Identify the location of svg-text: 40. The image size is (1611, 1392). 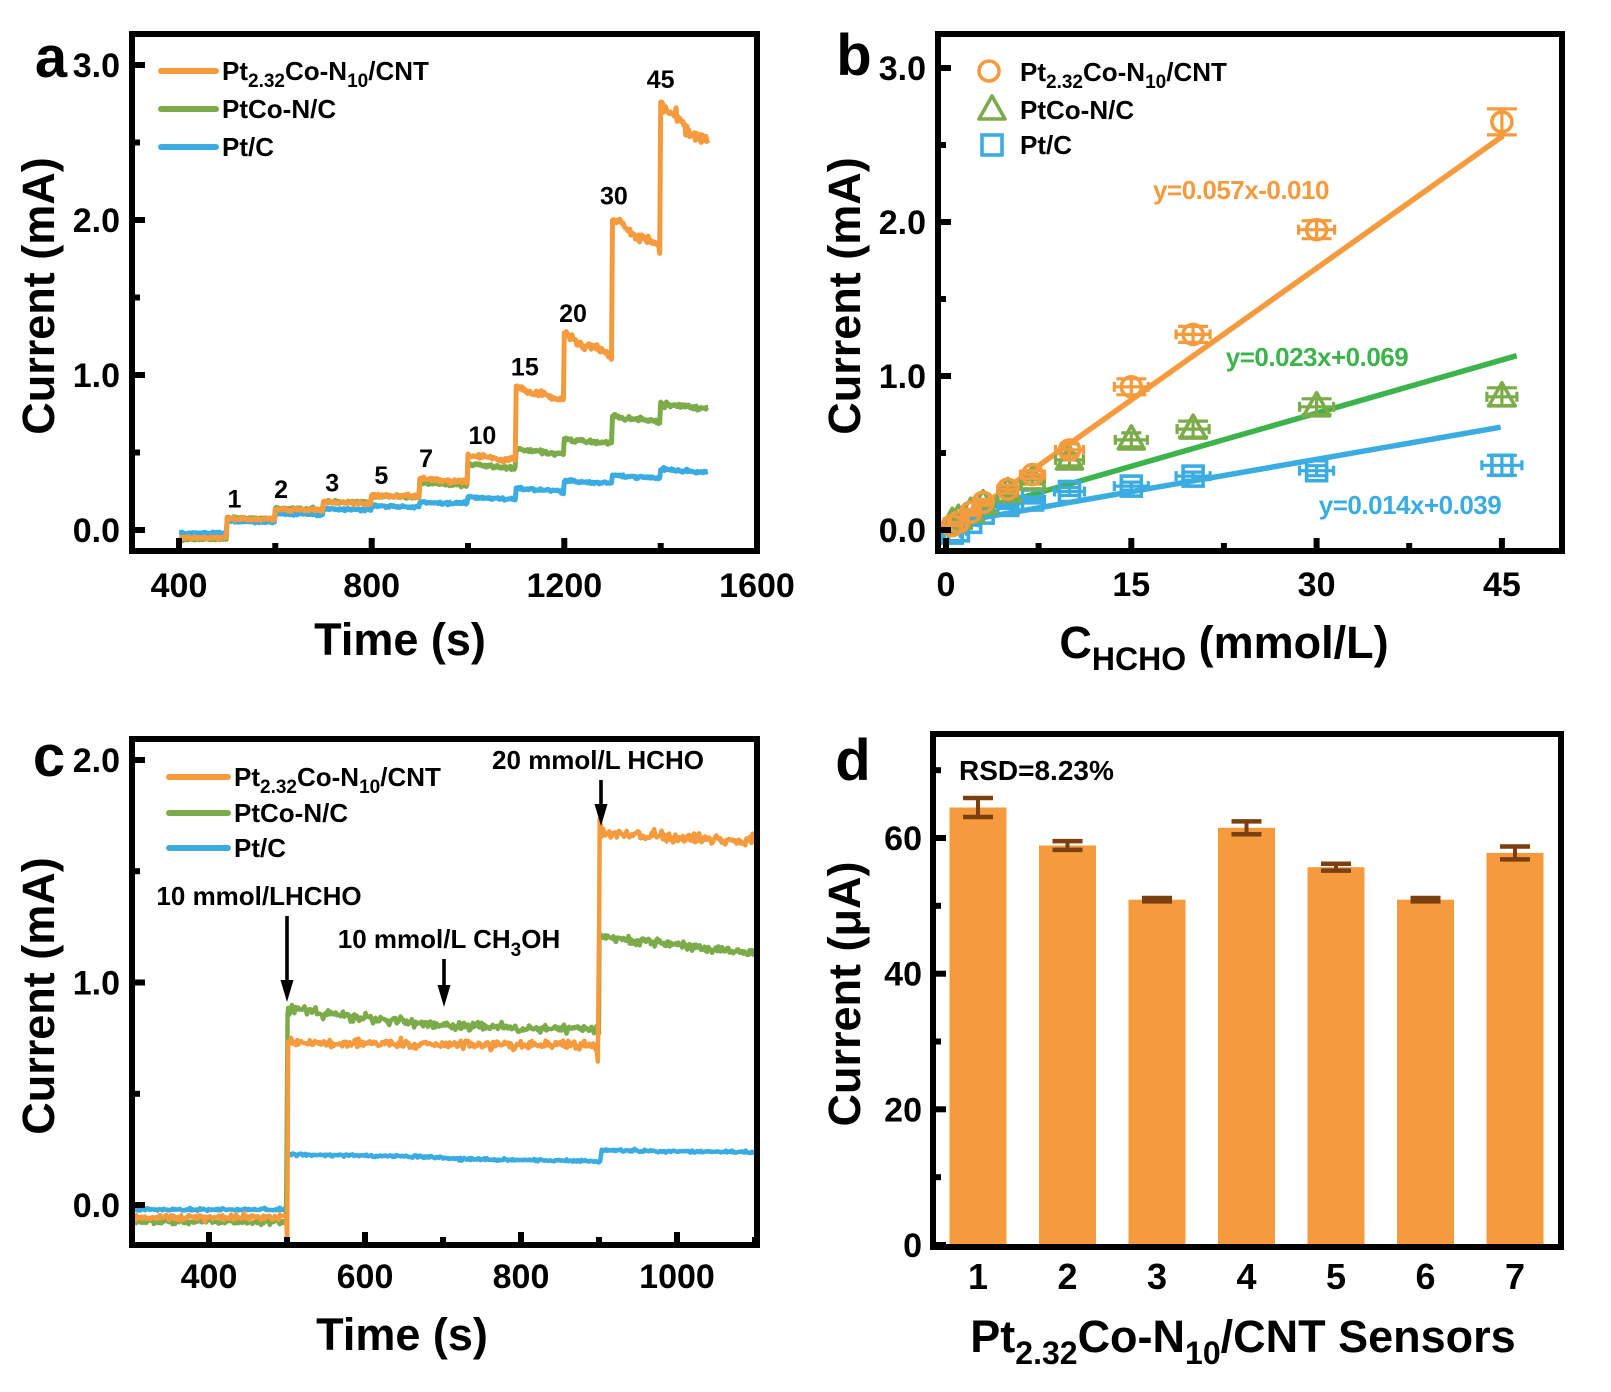
(903, 975).